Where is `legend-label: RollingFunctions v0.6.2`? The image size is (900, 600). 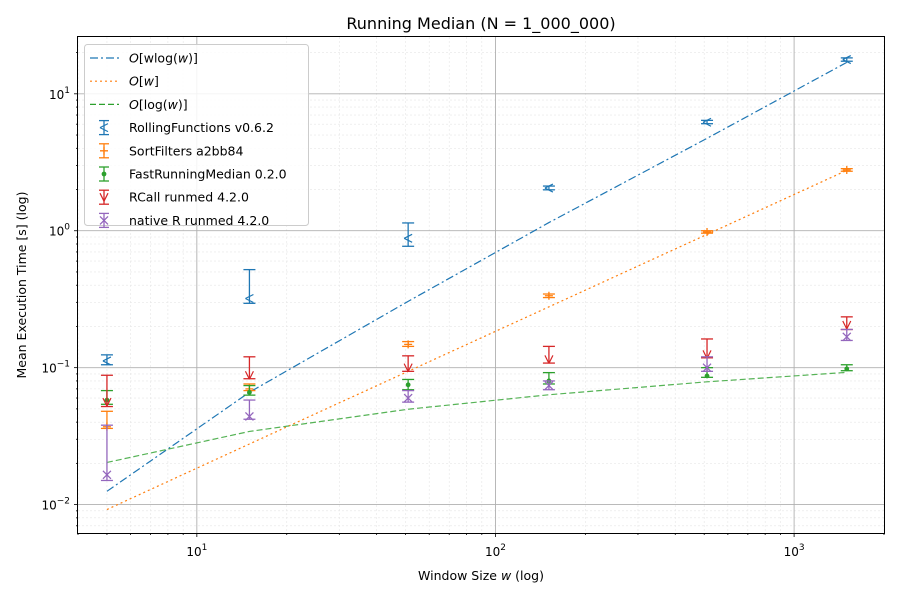 legend-label: RollingFunctions v0.6.2 is located at coordinates (201, 127).